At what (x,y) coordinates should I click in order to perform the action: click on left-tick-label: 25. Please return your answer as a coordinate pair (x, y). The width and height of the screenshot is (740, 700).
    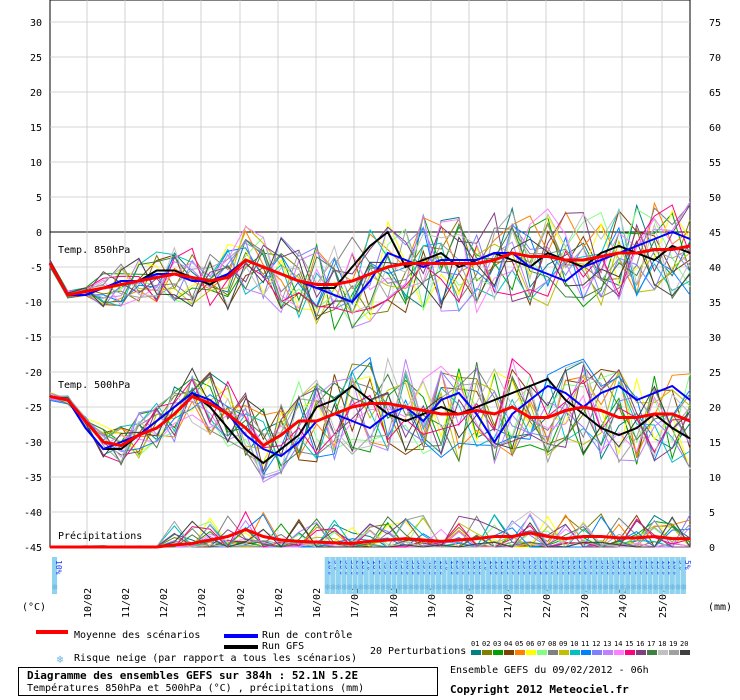
    Looking at the image, I should click on (36, 58).